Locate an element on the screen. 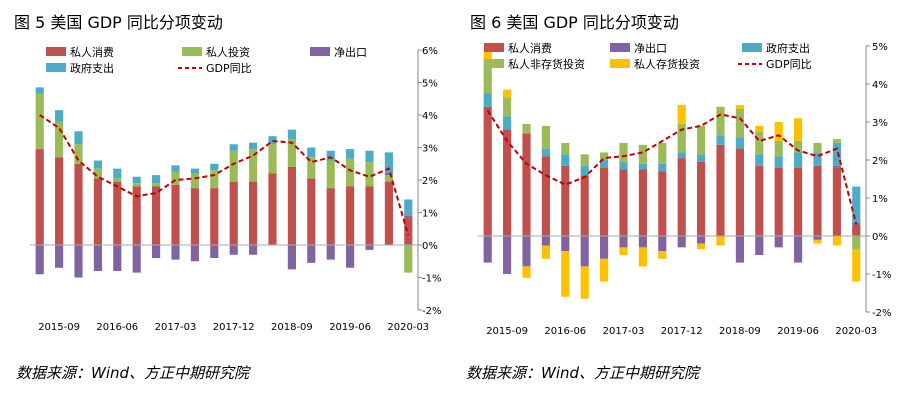  chart1-y-tick-label: 1% is located at coordinates (430, 214).